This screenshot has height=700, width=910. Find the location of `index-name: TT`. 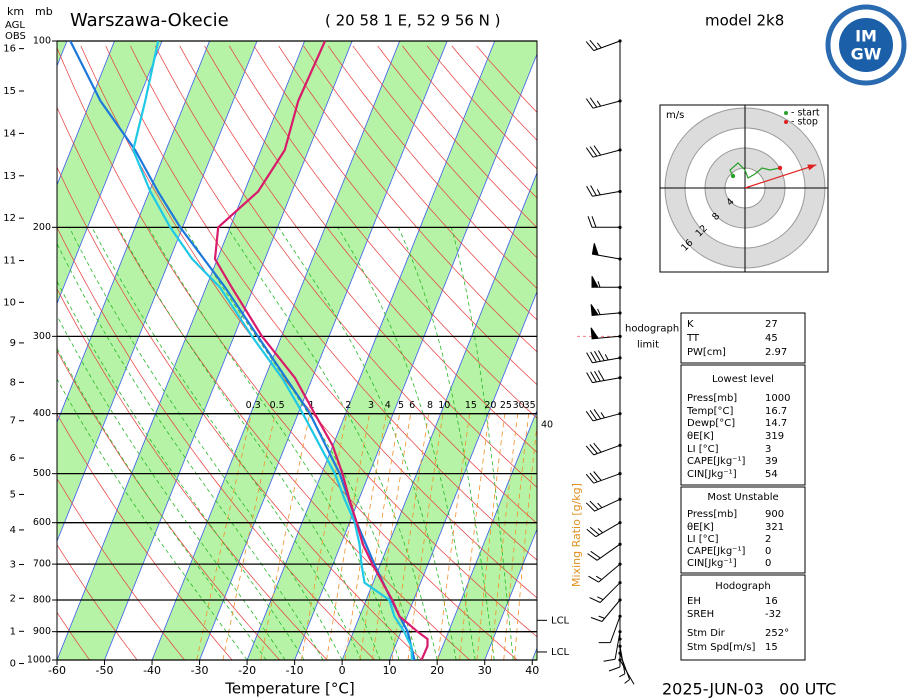

index-name: TT is located at coordinates (693, 338).